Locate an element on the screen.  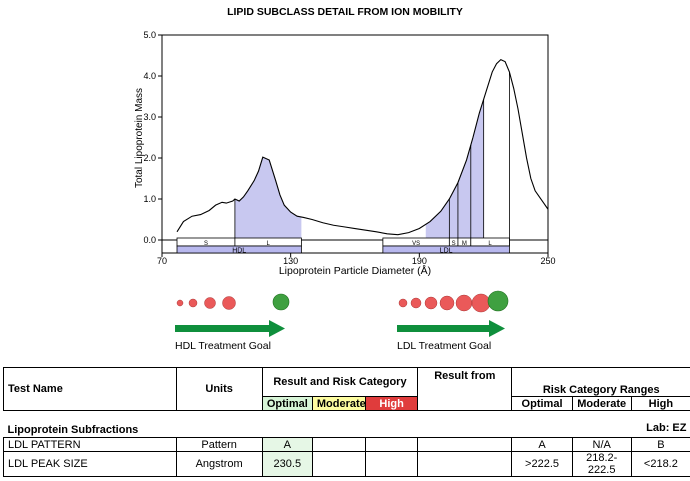
row-range-optimal: >222.5 is located at coordinates (542, 464).